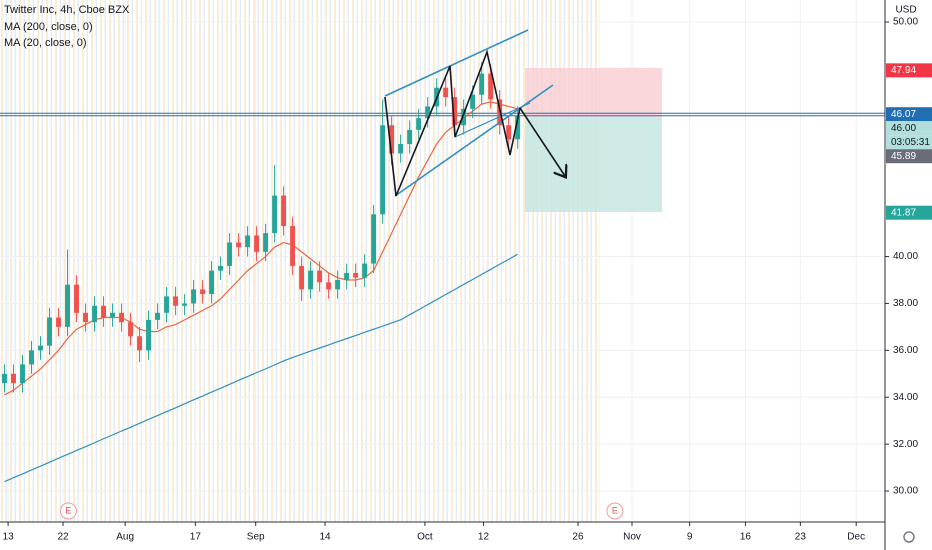 The height and width of the screenshot is (550, 932). Describe the element at coordinates (492, 120) in the screenshot. I see `channel-mid` at that location.